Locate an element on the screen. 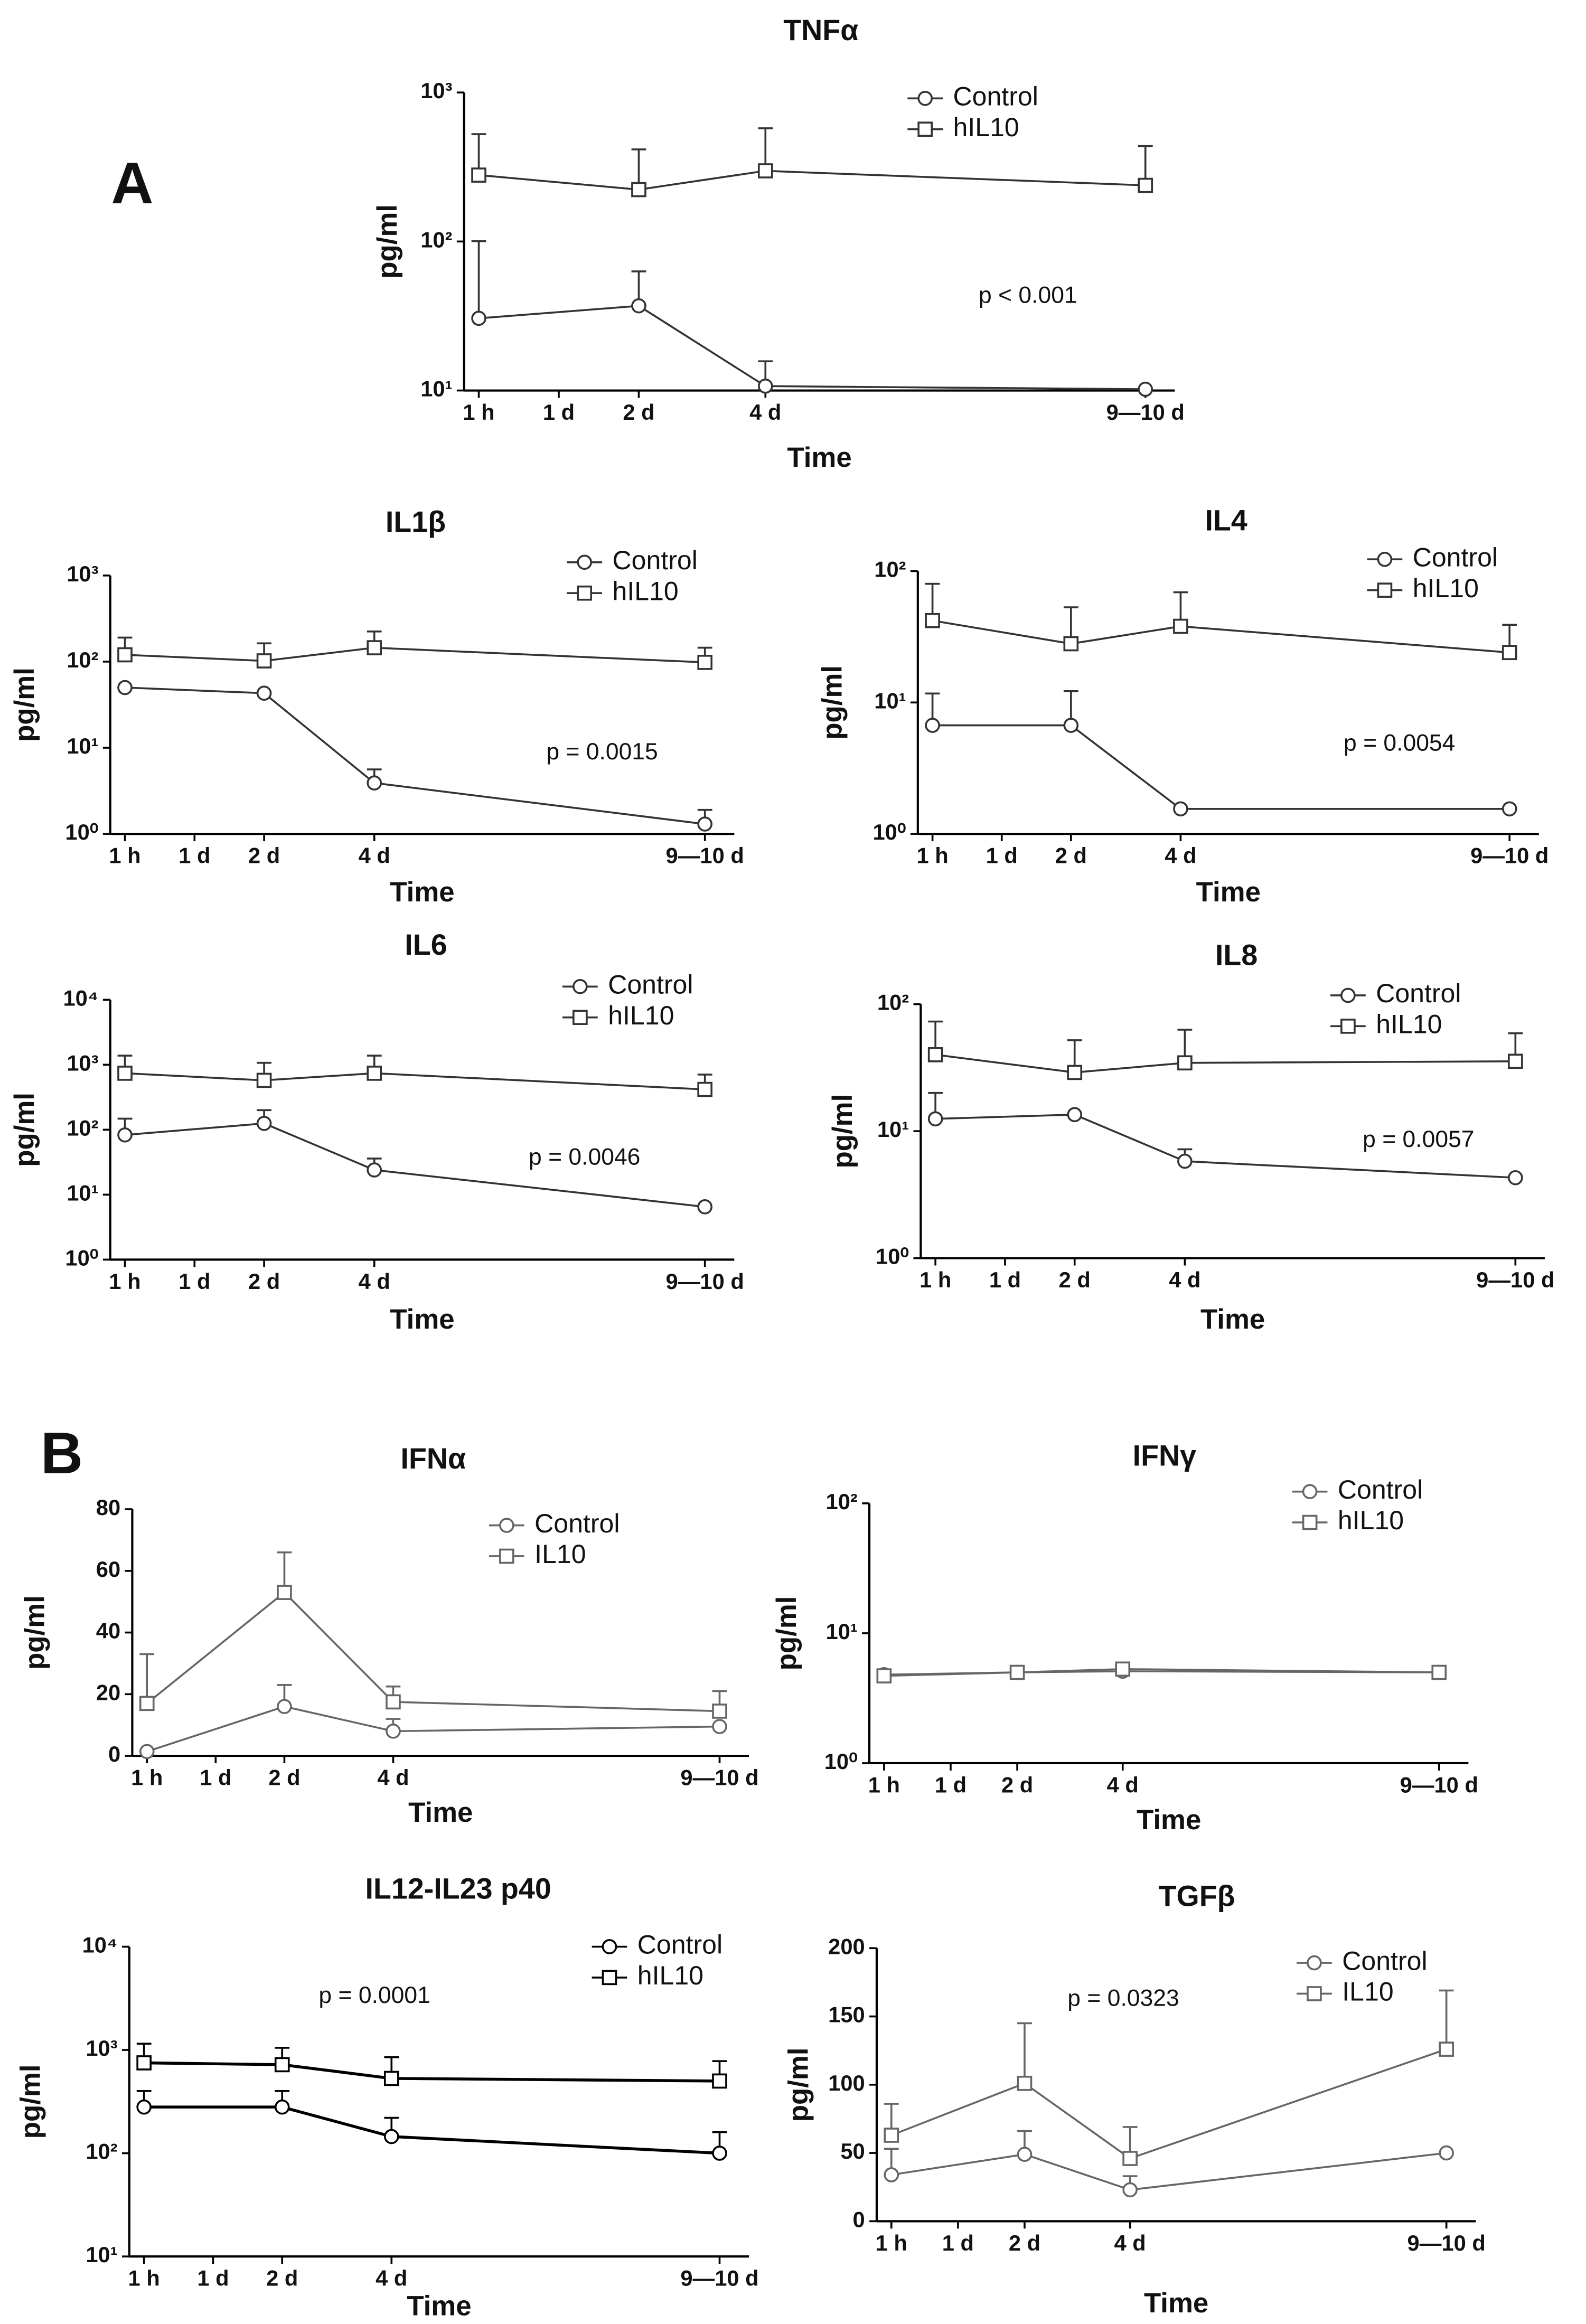 This screenshot has height=2324, width=1586. y-tick-label: 10³ is located at coordinates (82, 1062).